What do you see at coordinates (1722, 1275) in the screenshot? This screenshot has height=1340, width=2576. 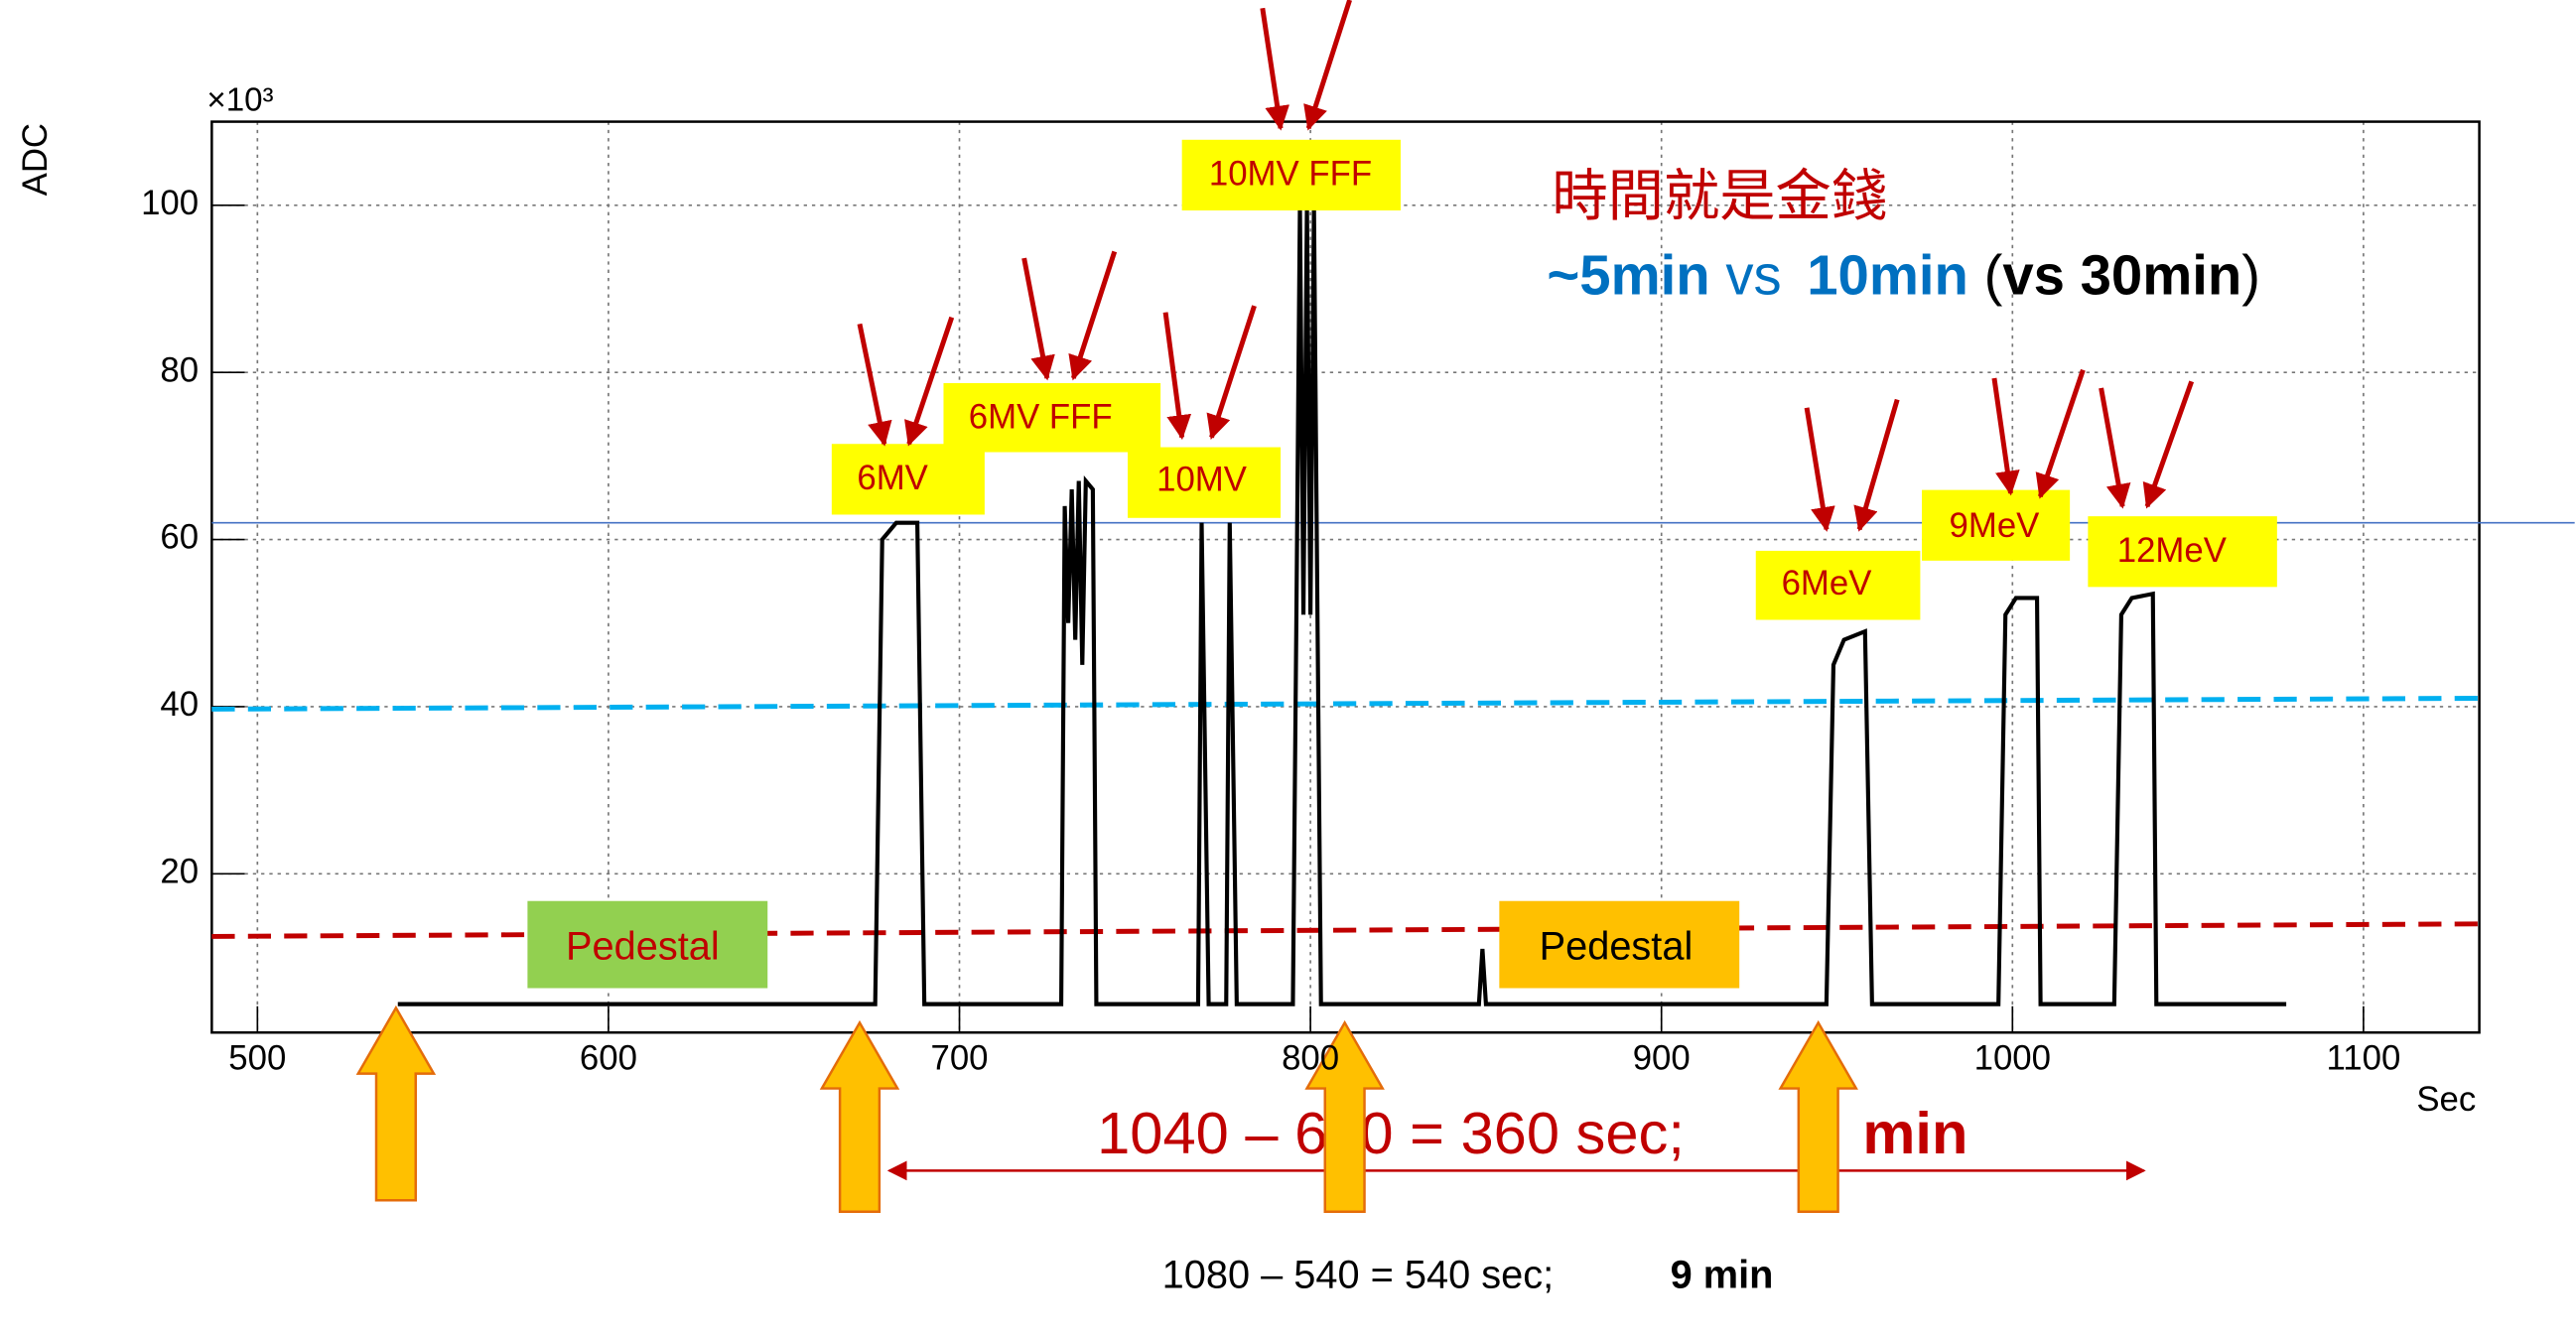 I see `total-time-min: 9 min` at bounding box center [1722, 1275].